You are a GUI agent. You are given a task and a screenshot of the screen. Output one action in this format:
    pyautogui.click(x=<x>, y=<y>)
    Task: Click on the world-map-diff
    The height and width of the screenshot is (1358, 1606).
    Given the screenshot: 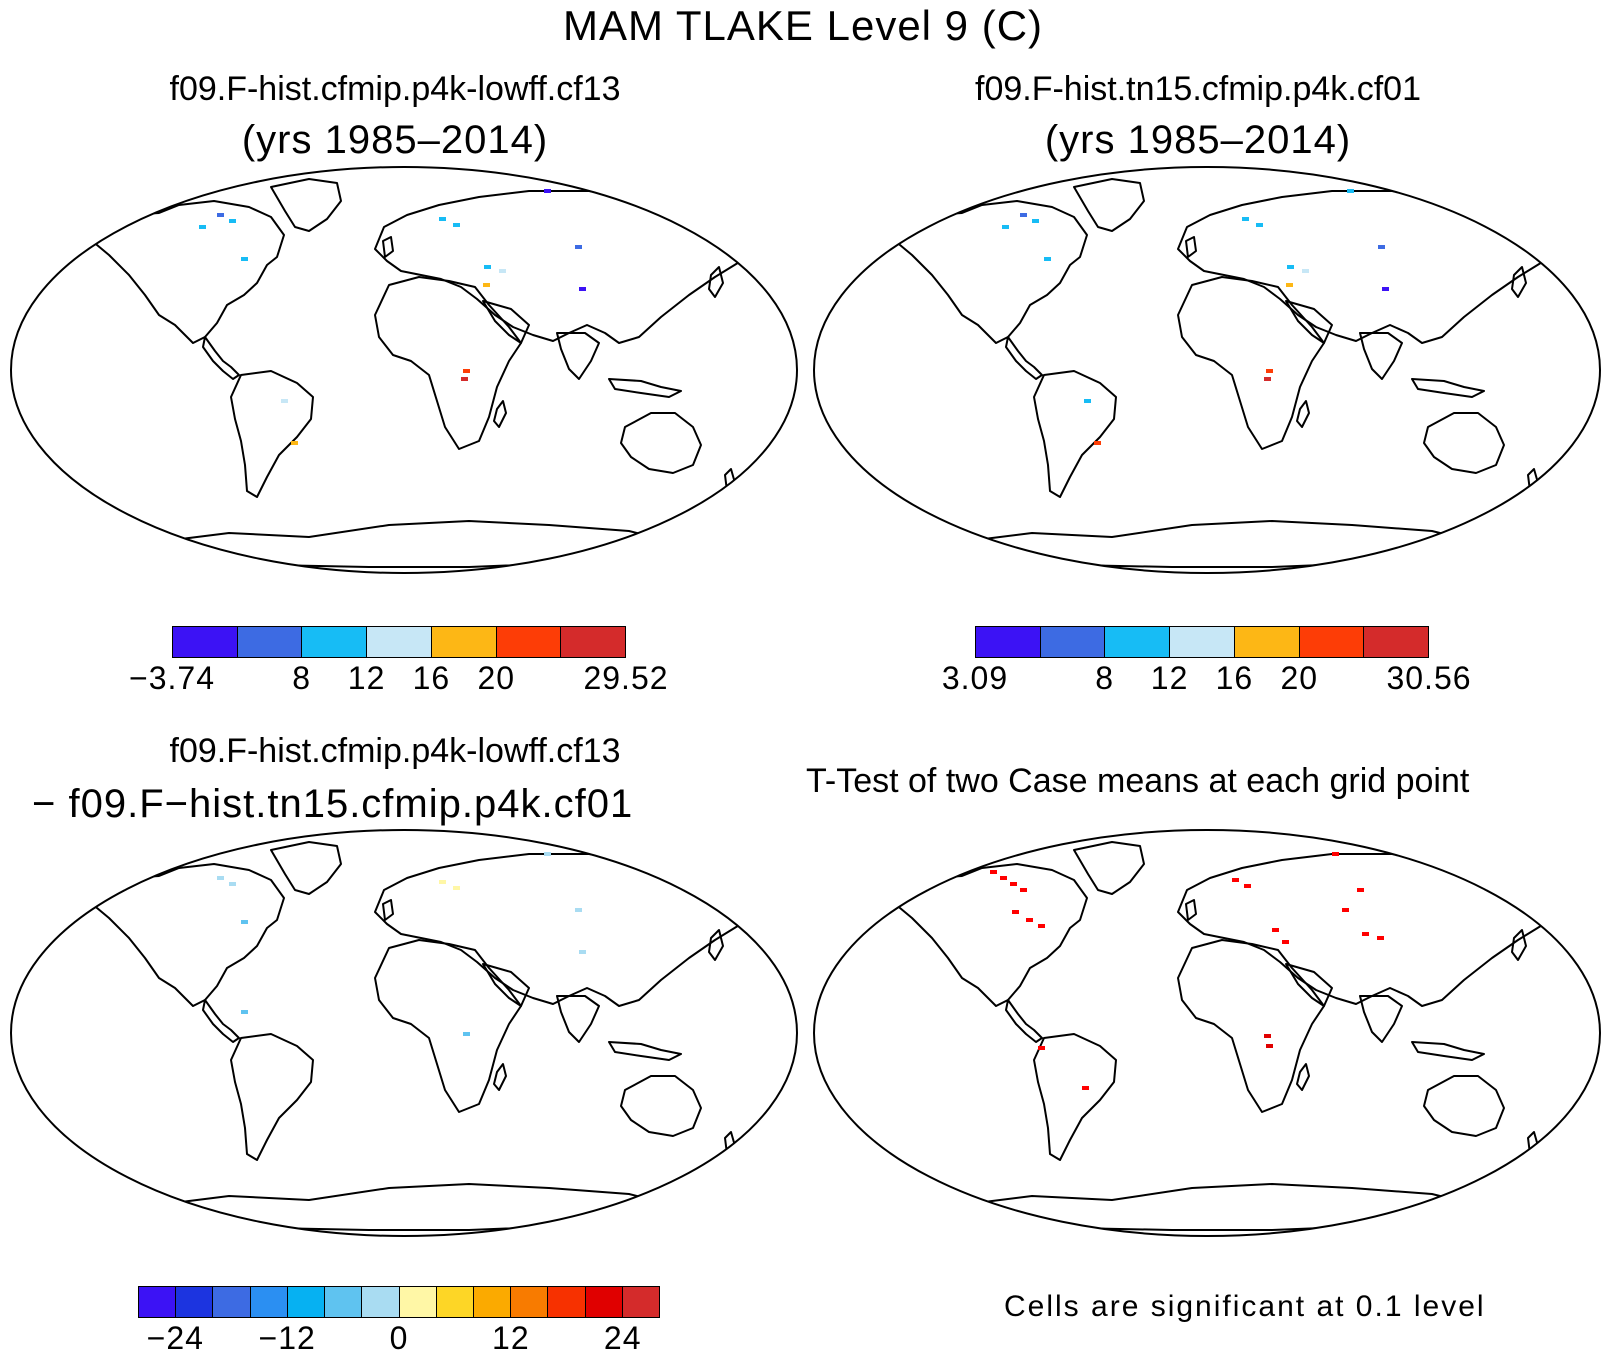 What is the action you would take?
    pyautogui.click(x=404, y=1033)
    